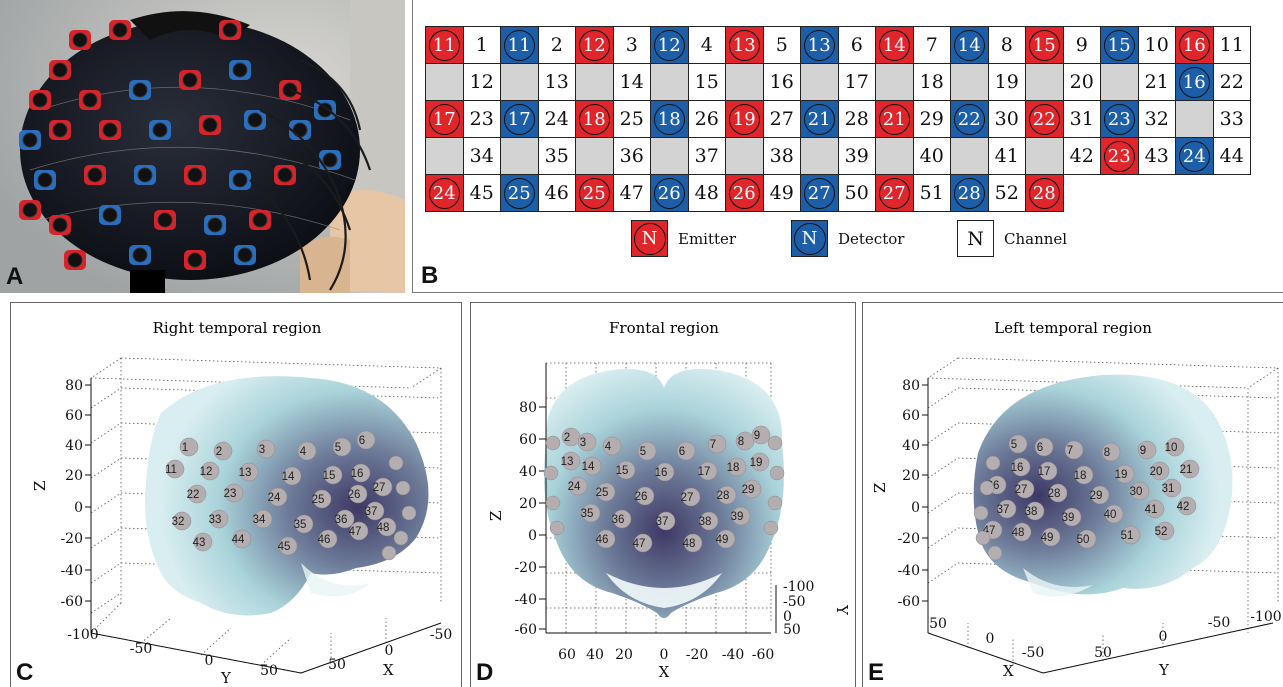  I want to click on channel-number: 15, so click(622, 471).